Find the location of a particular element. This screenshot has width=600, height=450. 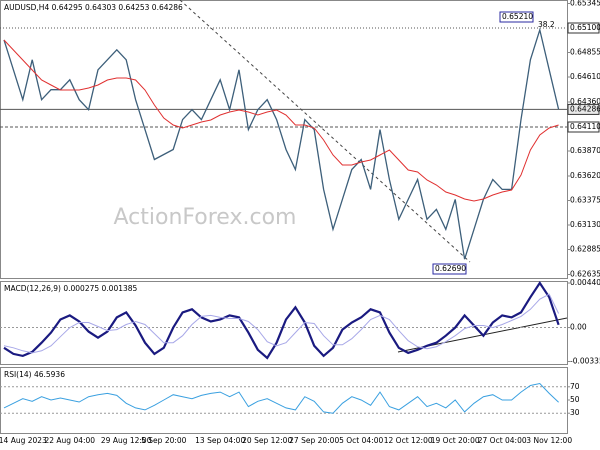

fib-label: 38.2 is located at coordinates (546, 24).